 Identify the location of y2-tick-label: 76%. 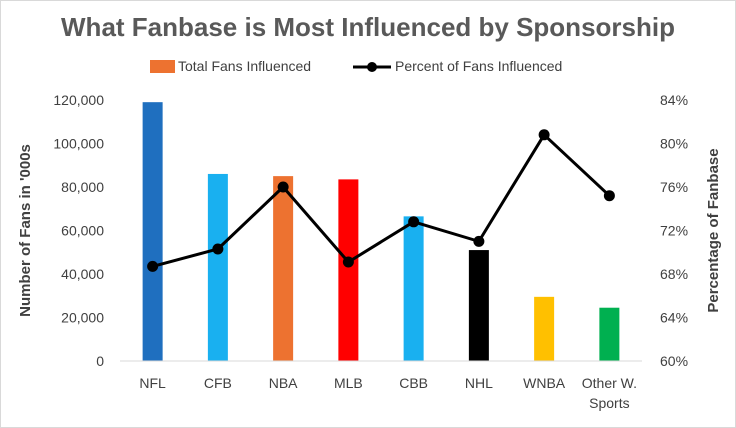
(674, 187).